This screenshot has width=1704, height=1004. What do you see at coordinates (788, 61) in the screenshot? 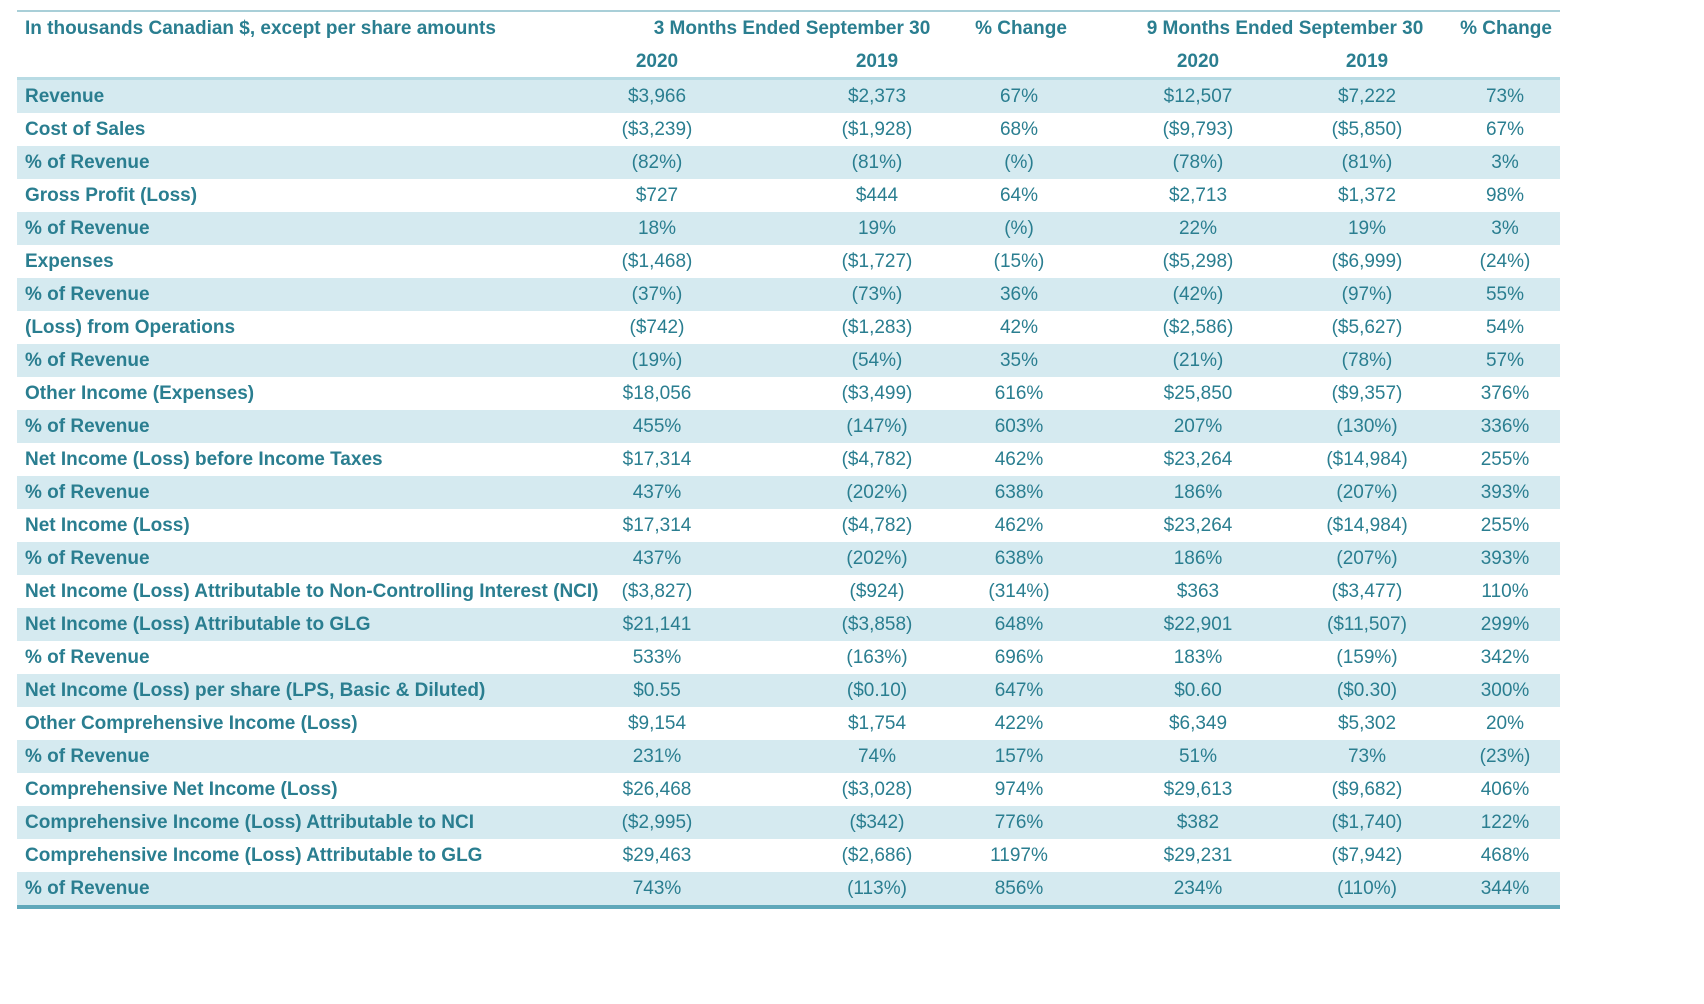
I see `table-year-row: 2020 2019 2020 2019` at bounding box center [788, 61].